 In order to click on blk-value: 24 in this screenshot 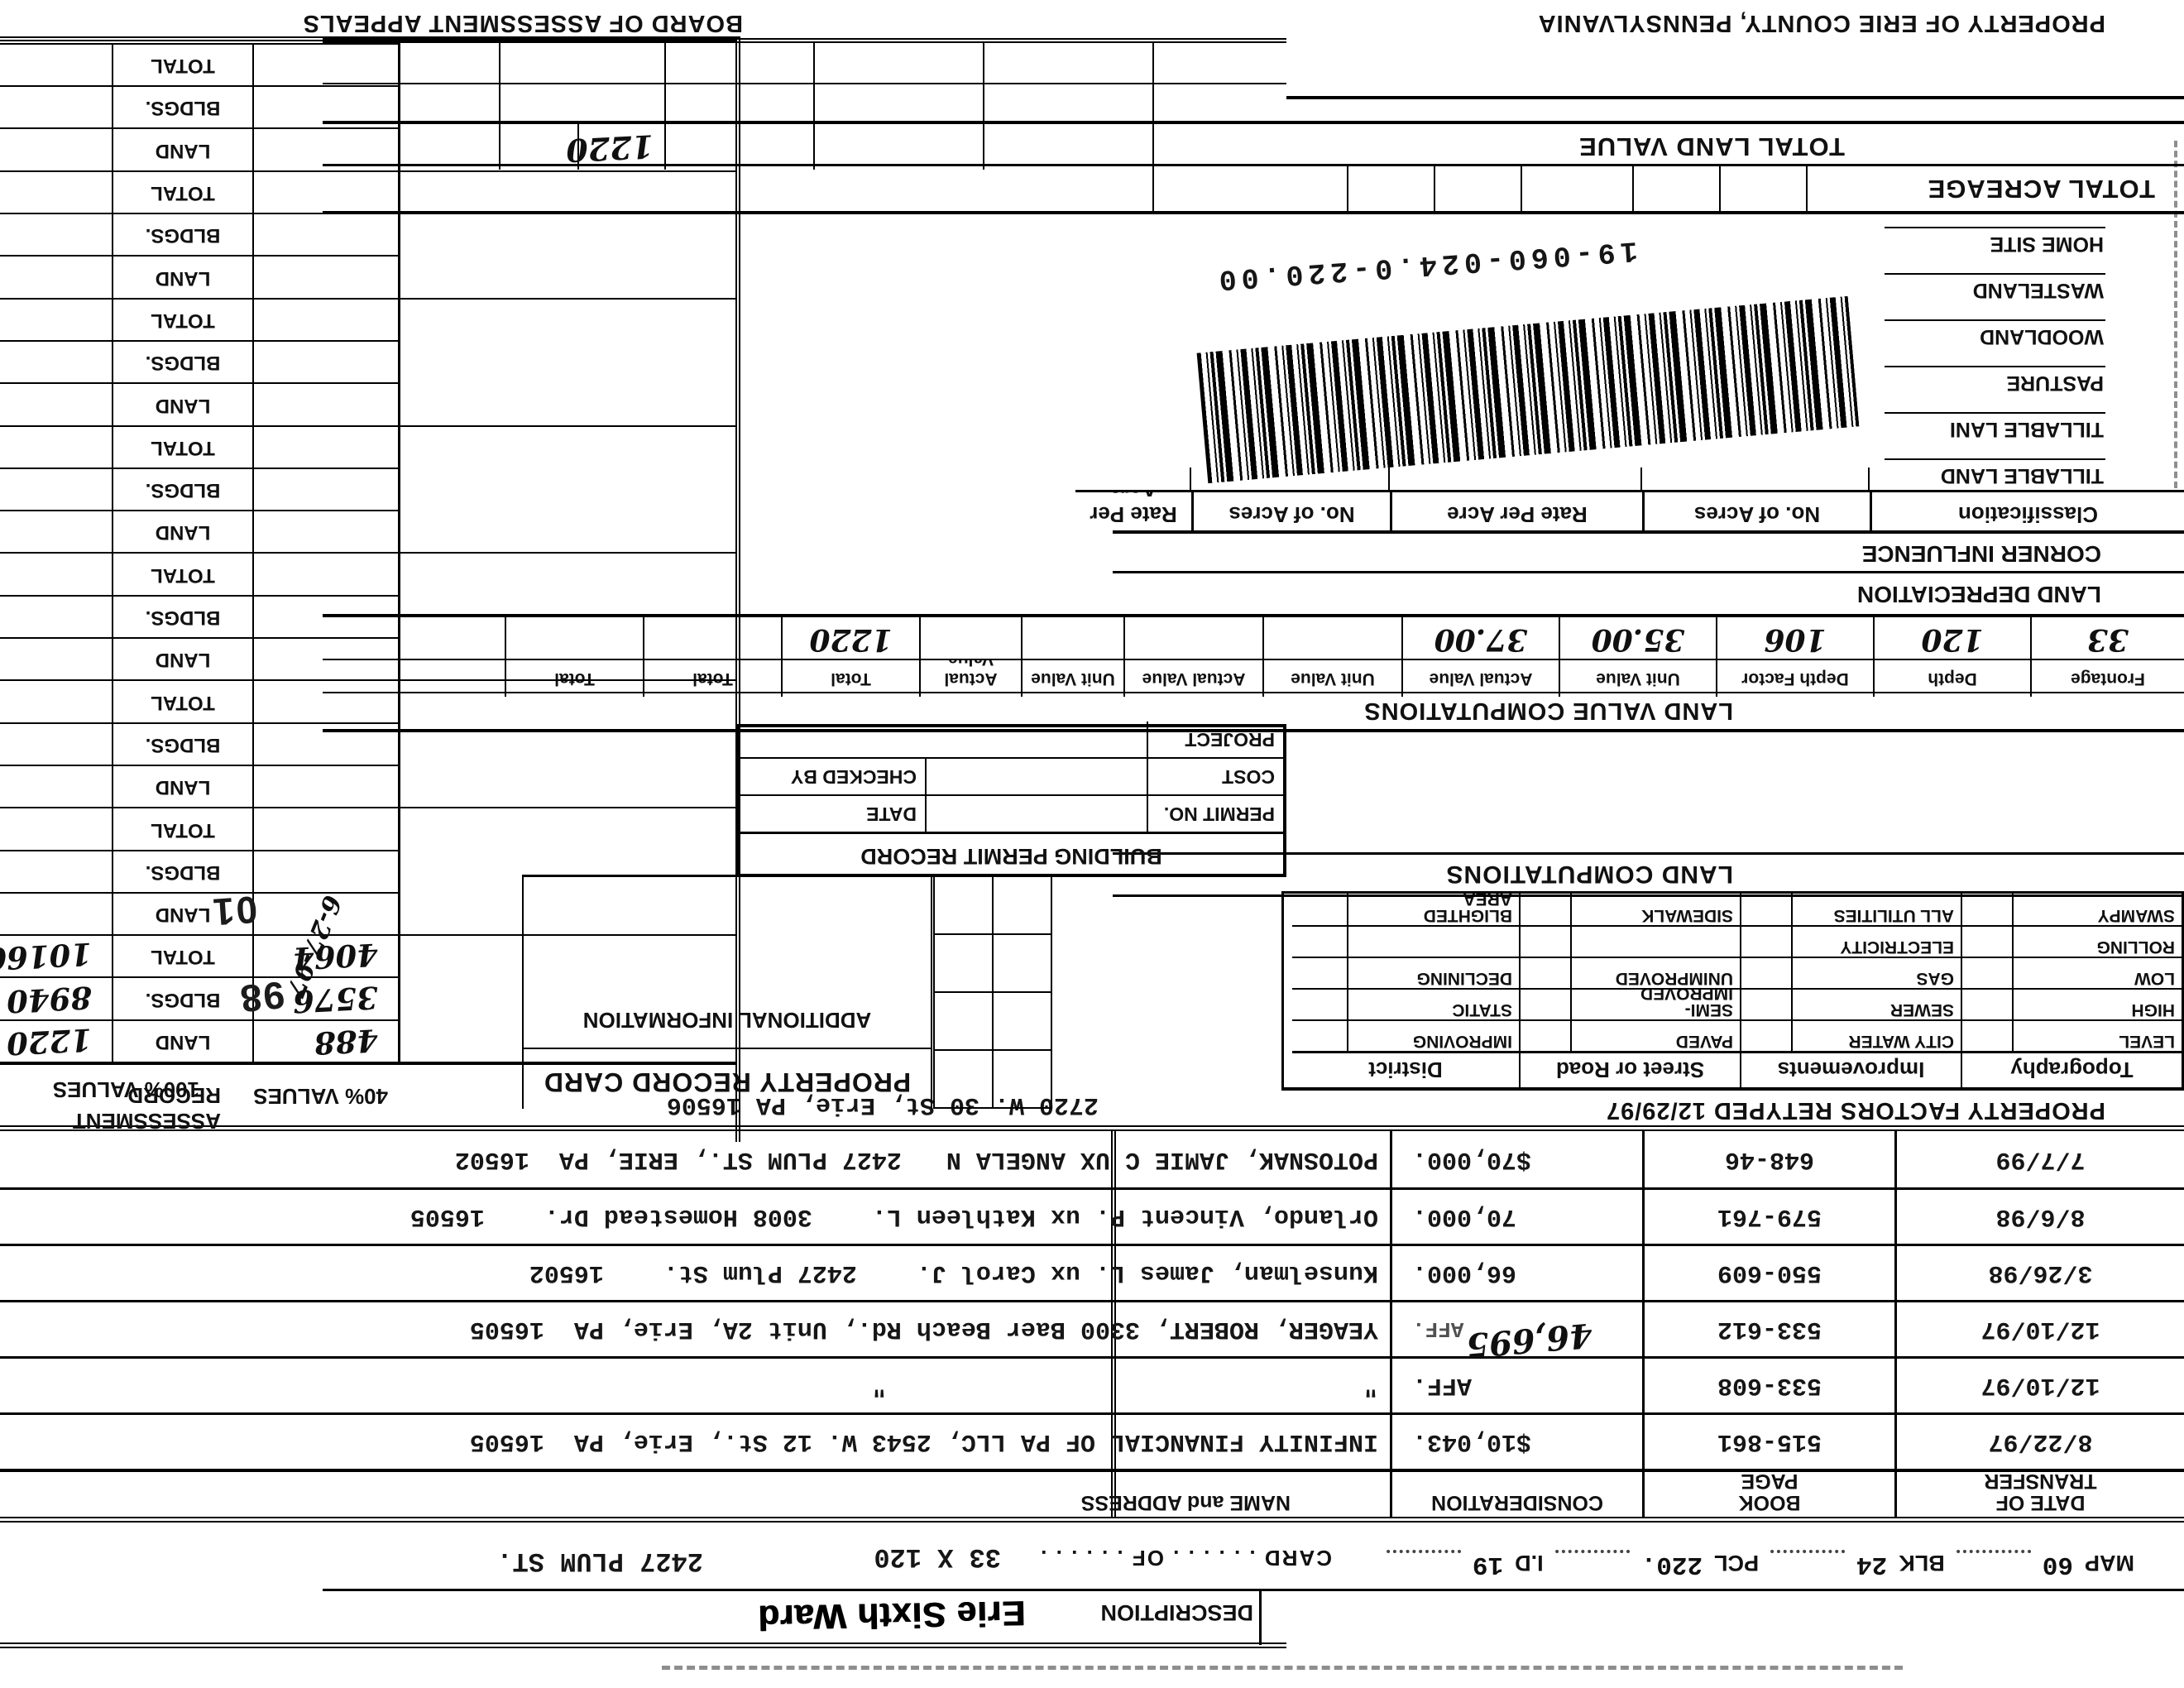, I will do `click(1872, 1564)`.